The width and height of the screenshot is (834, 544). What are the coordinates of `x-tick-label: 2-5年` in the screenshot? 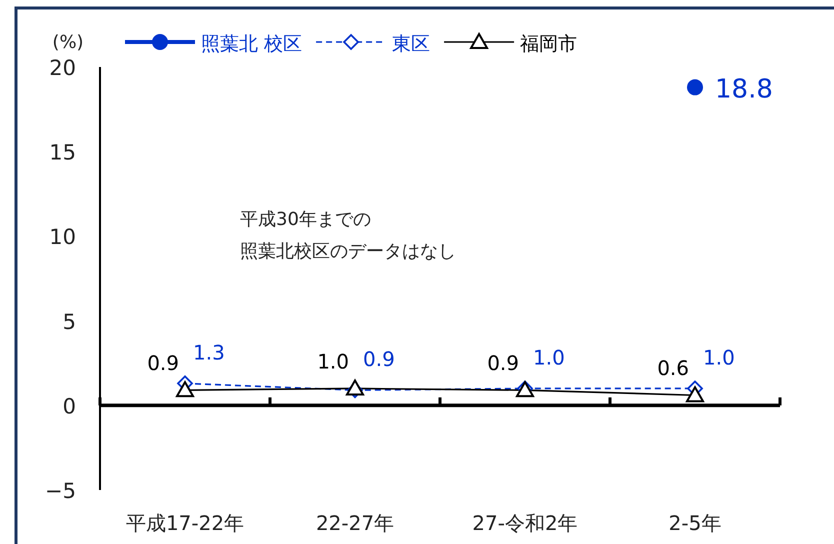 It's located at (695, 523).